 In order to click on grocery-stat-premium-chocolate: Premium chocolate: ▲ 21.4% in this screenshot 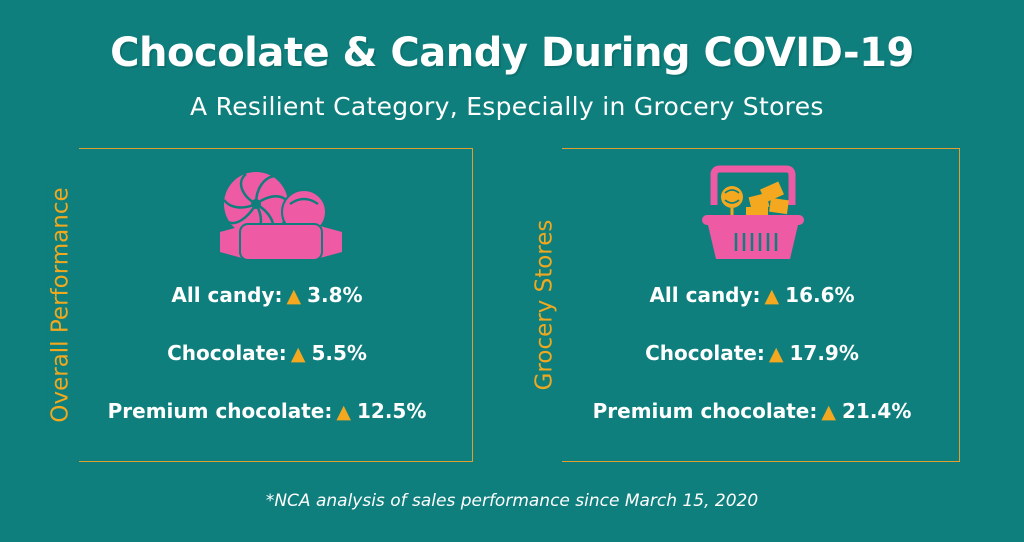, I will do `click(752, 411)`.